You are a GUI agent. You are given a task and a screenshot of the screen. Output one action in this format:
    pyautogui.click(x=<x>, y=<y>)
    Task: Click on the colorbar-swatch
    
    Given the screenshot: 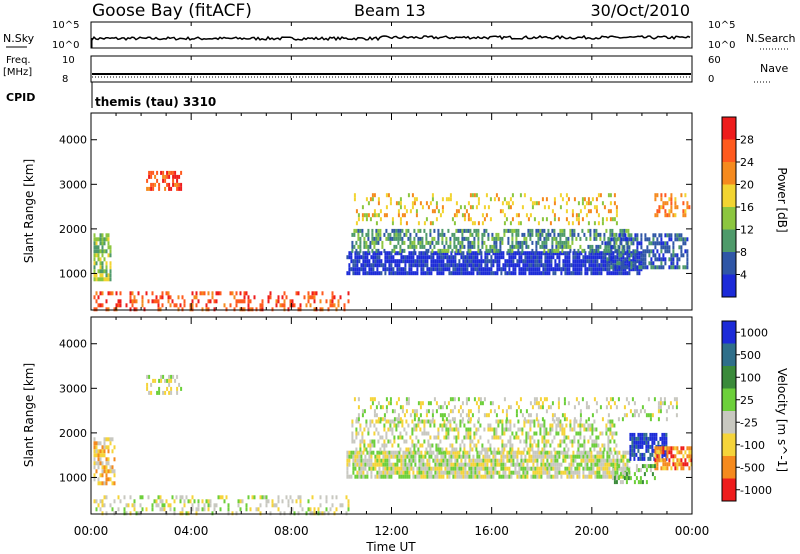 What is the action you would take?
    pyautogui.click(x=729, y=422)
    